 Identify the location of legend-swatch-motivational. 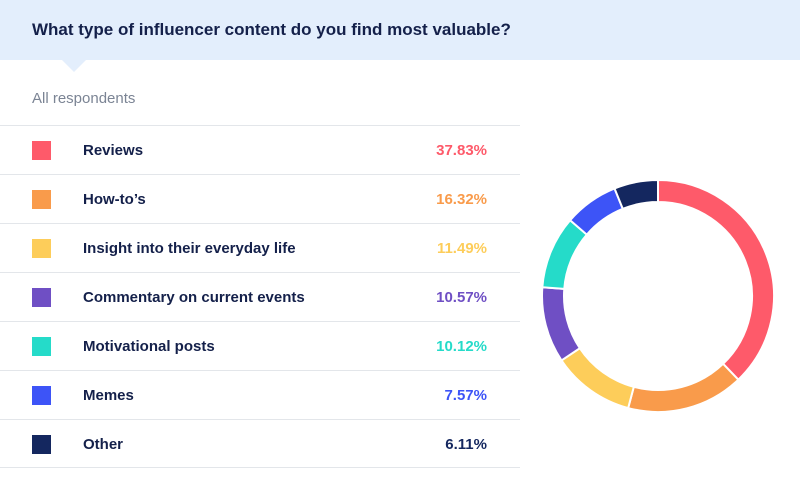
(41, 346).